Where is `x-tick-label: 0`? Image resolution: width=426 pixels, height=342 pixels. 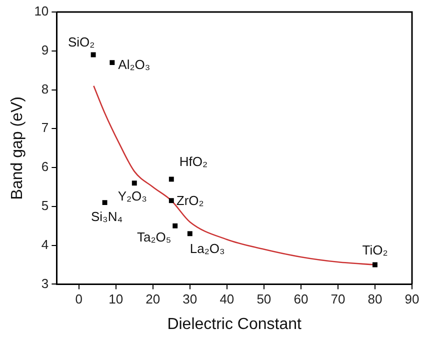
x-tick-label: 0 is located at coordinates (78, 299).